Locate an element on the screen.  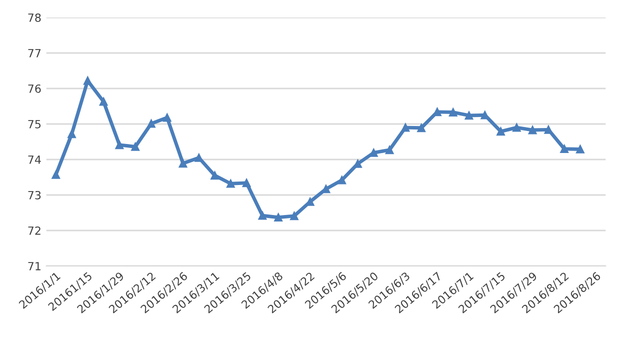
y-tick-label: 71 is located at coordinates (34, 266).